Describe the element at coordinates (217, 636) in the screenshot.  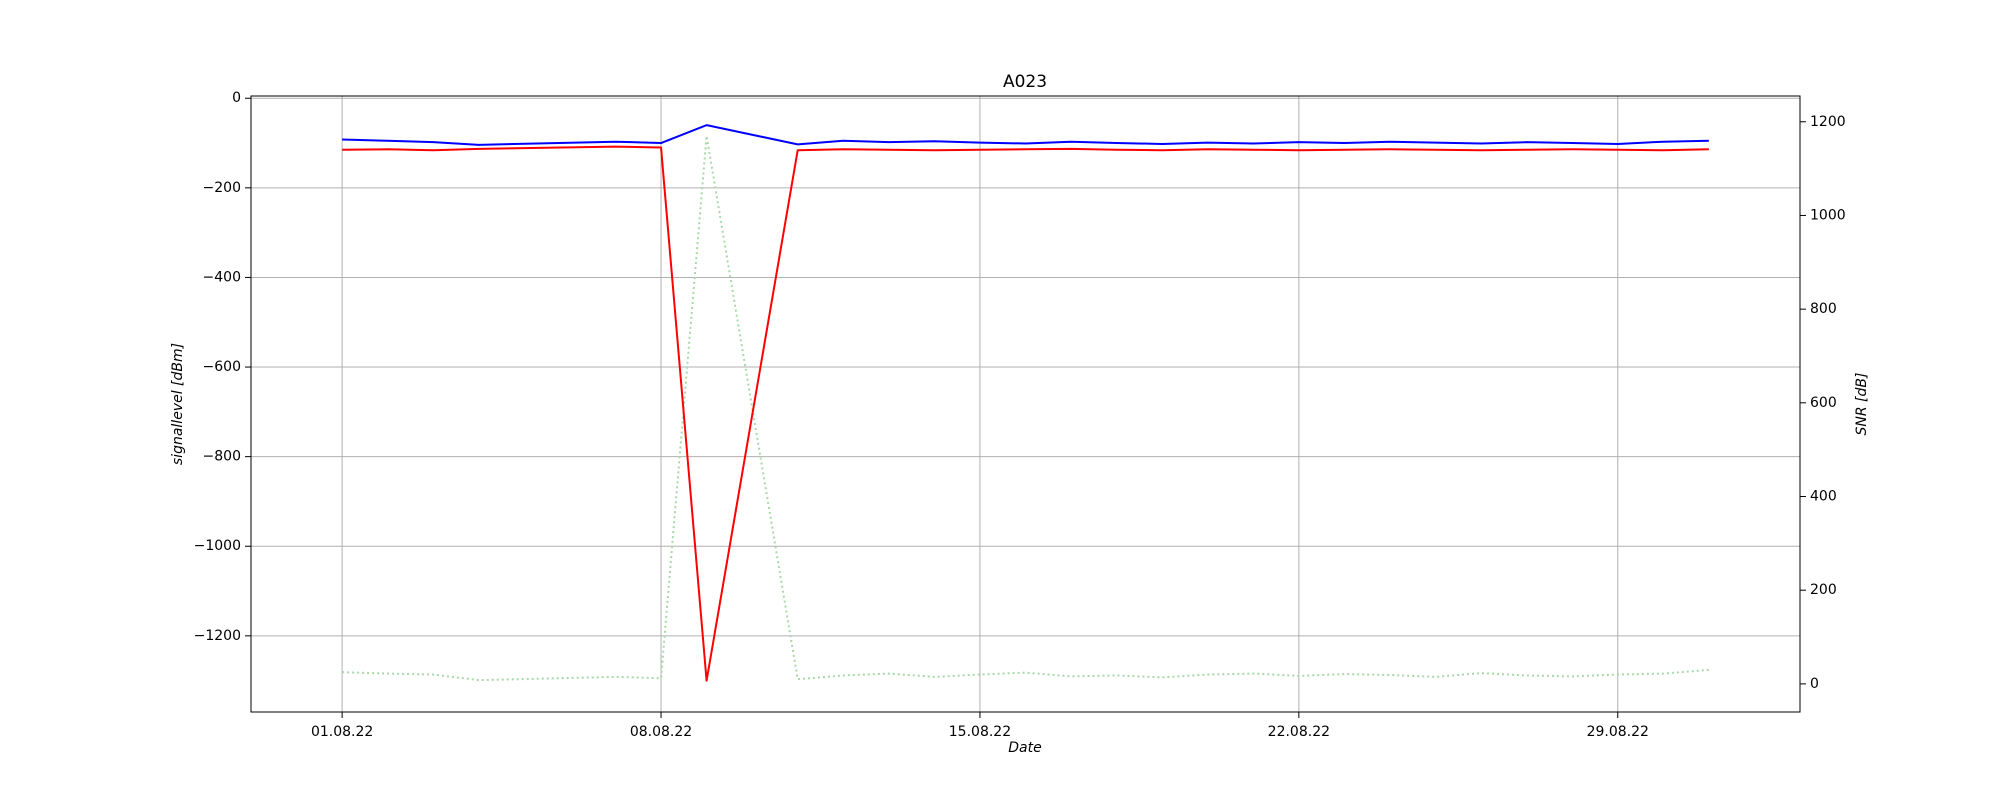
I see `y-tick-label: −1200` at that location.